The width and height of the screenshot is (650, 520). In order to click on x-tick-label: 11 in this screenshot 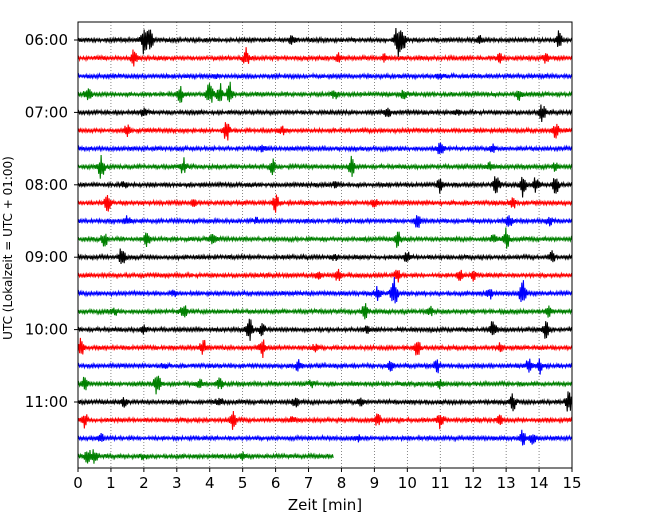, I will do `click(440, 483)`.